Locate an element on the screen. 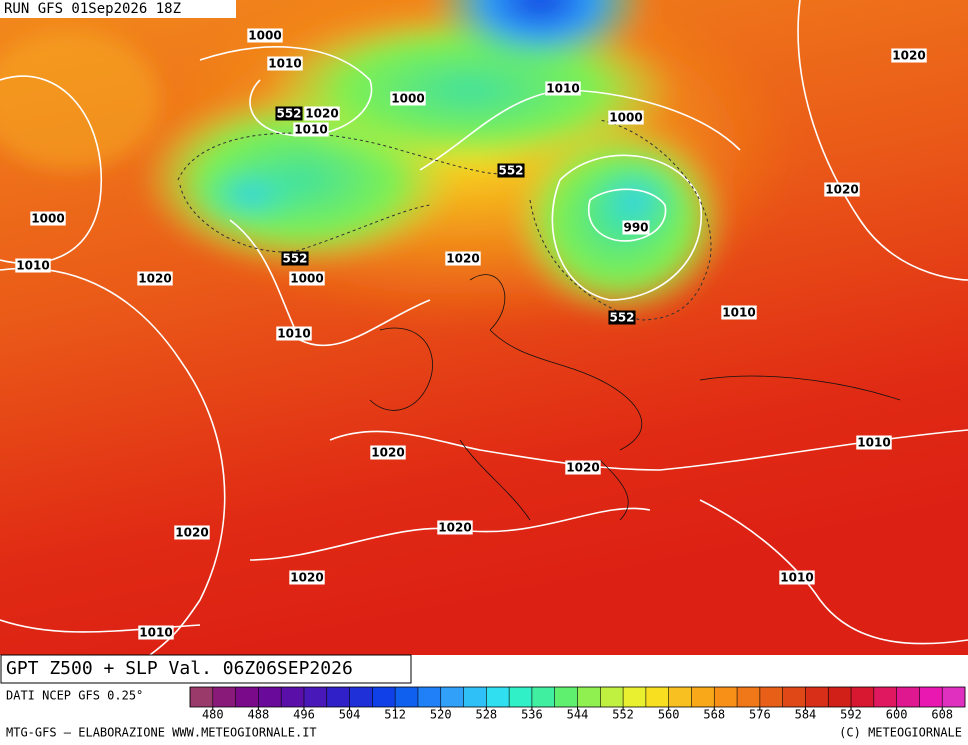  colorbar-tick-label: 600 is located at coordinates (897, 715).